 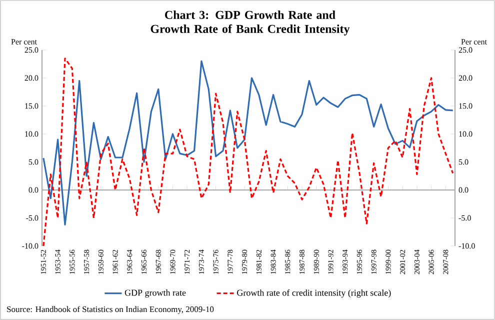 What do you see at coordinates (465, 78) in the screenshot?
I see `y2-tick-label: 20.0` at bounding box center [465, 78].